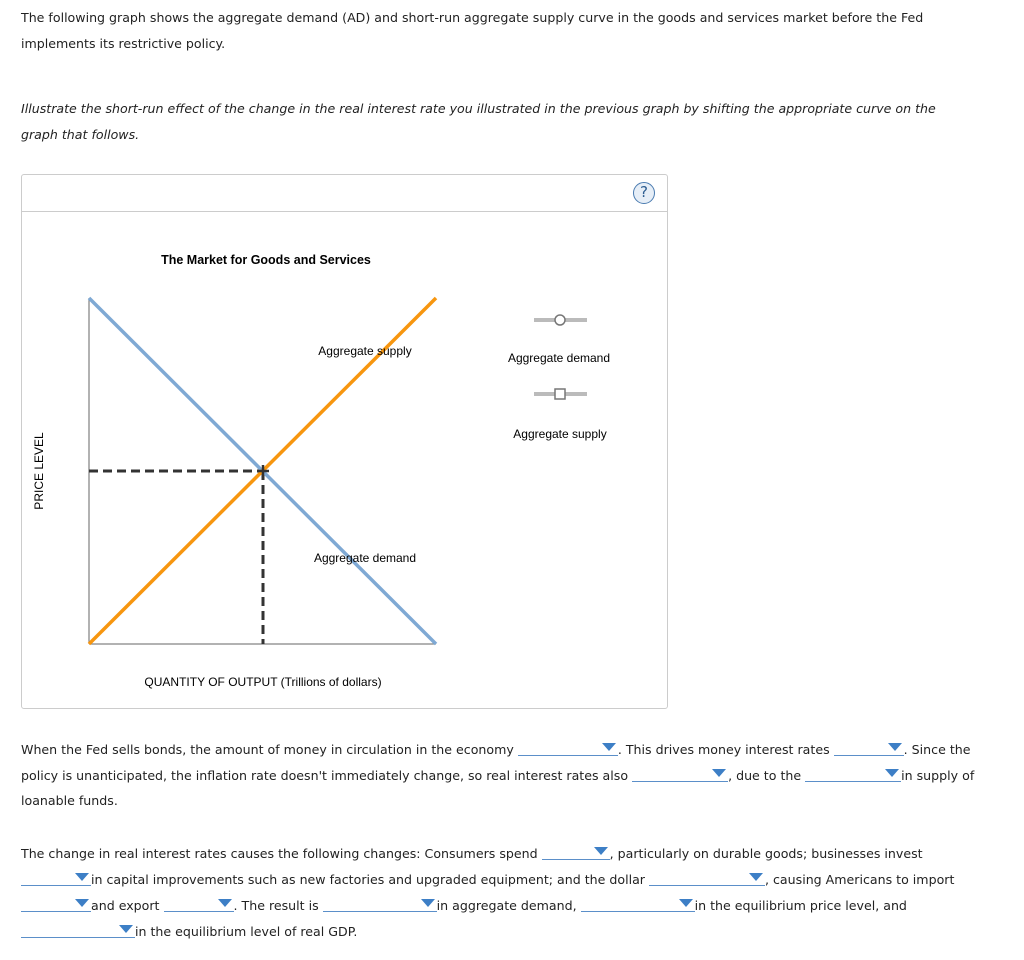 Image resolution: width=1024 pixels, height=960 pixels. Describe the element at coordinates (125, 905) in the screenshot. I see `text: and export` at that location.